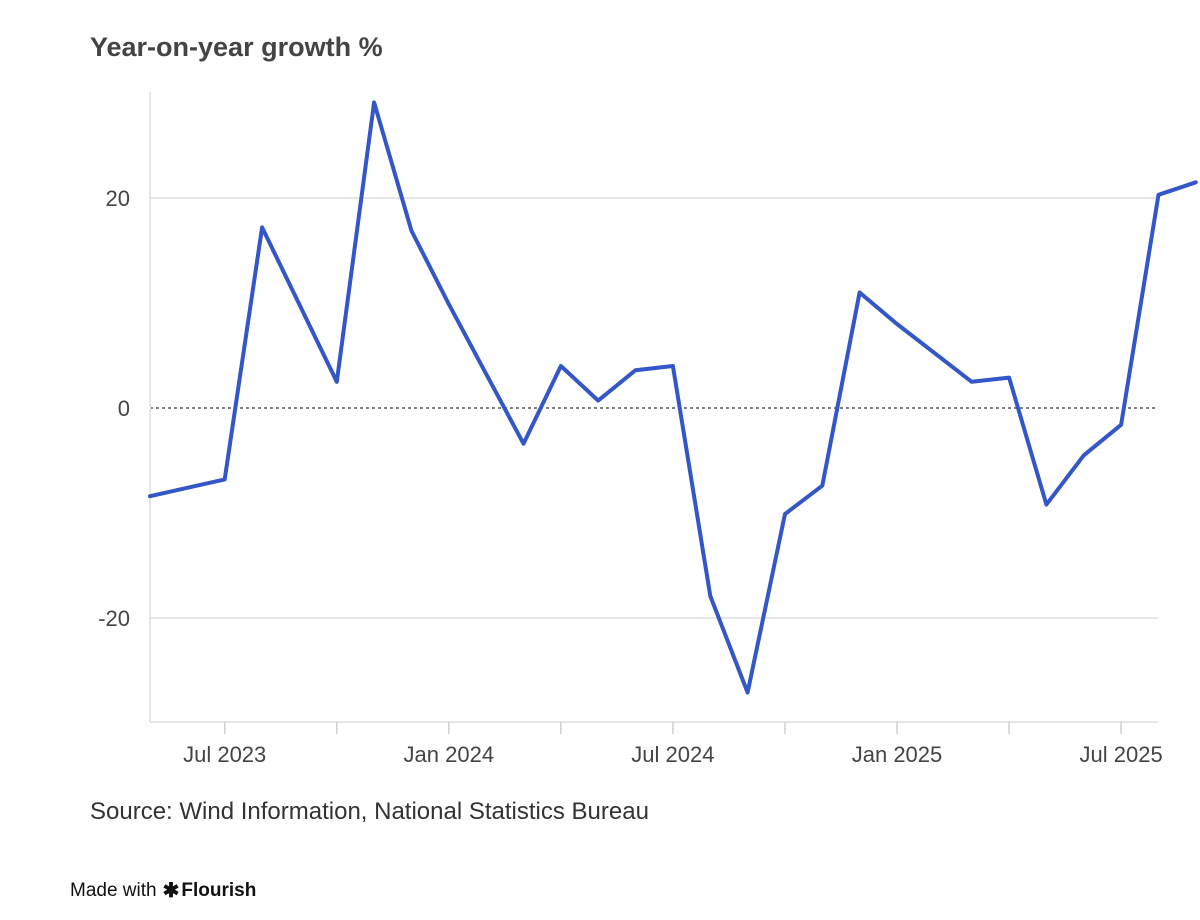 This screenshot has height=920, width=1200. I want to click on x-tick-label: Jul 2025, so click(1121, 754).